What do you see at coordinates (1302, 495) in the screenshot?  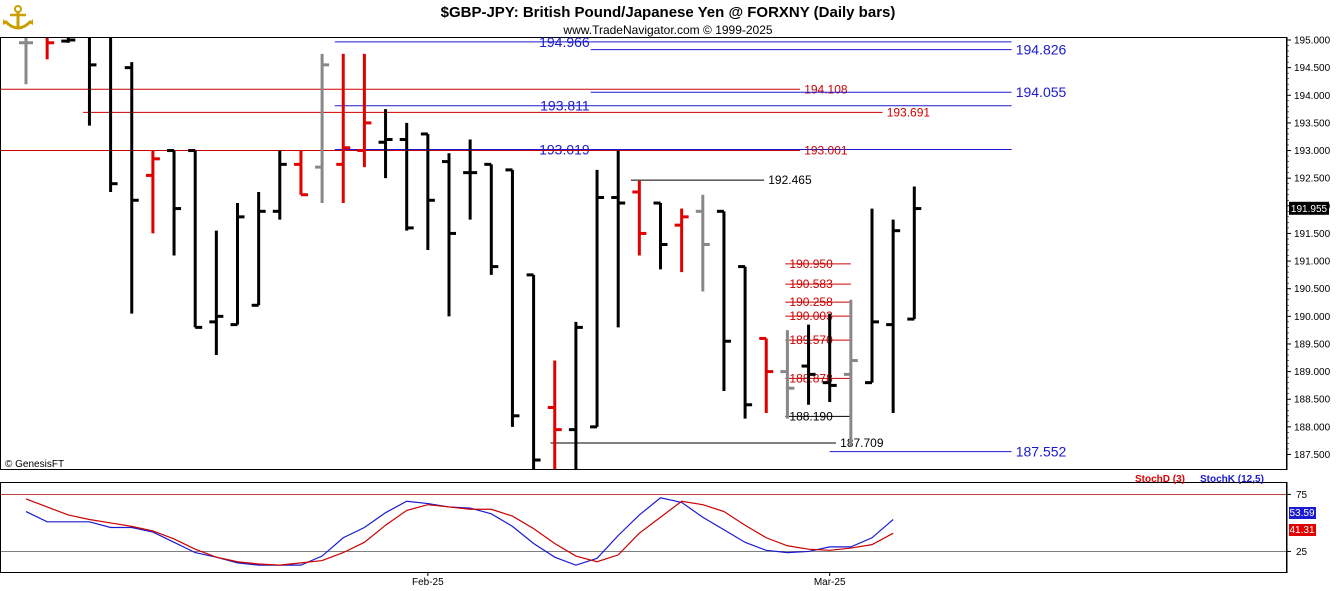 I see `stoch-tick-label: 75` at bounding box center [1302, 495].